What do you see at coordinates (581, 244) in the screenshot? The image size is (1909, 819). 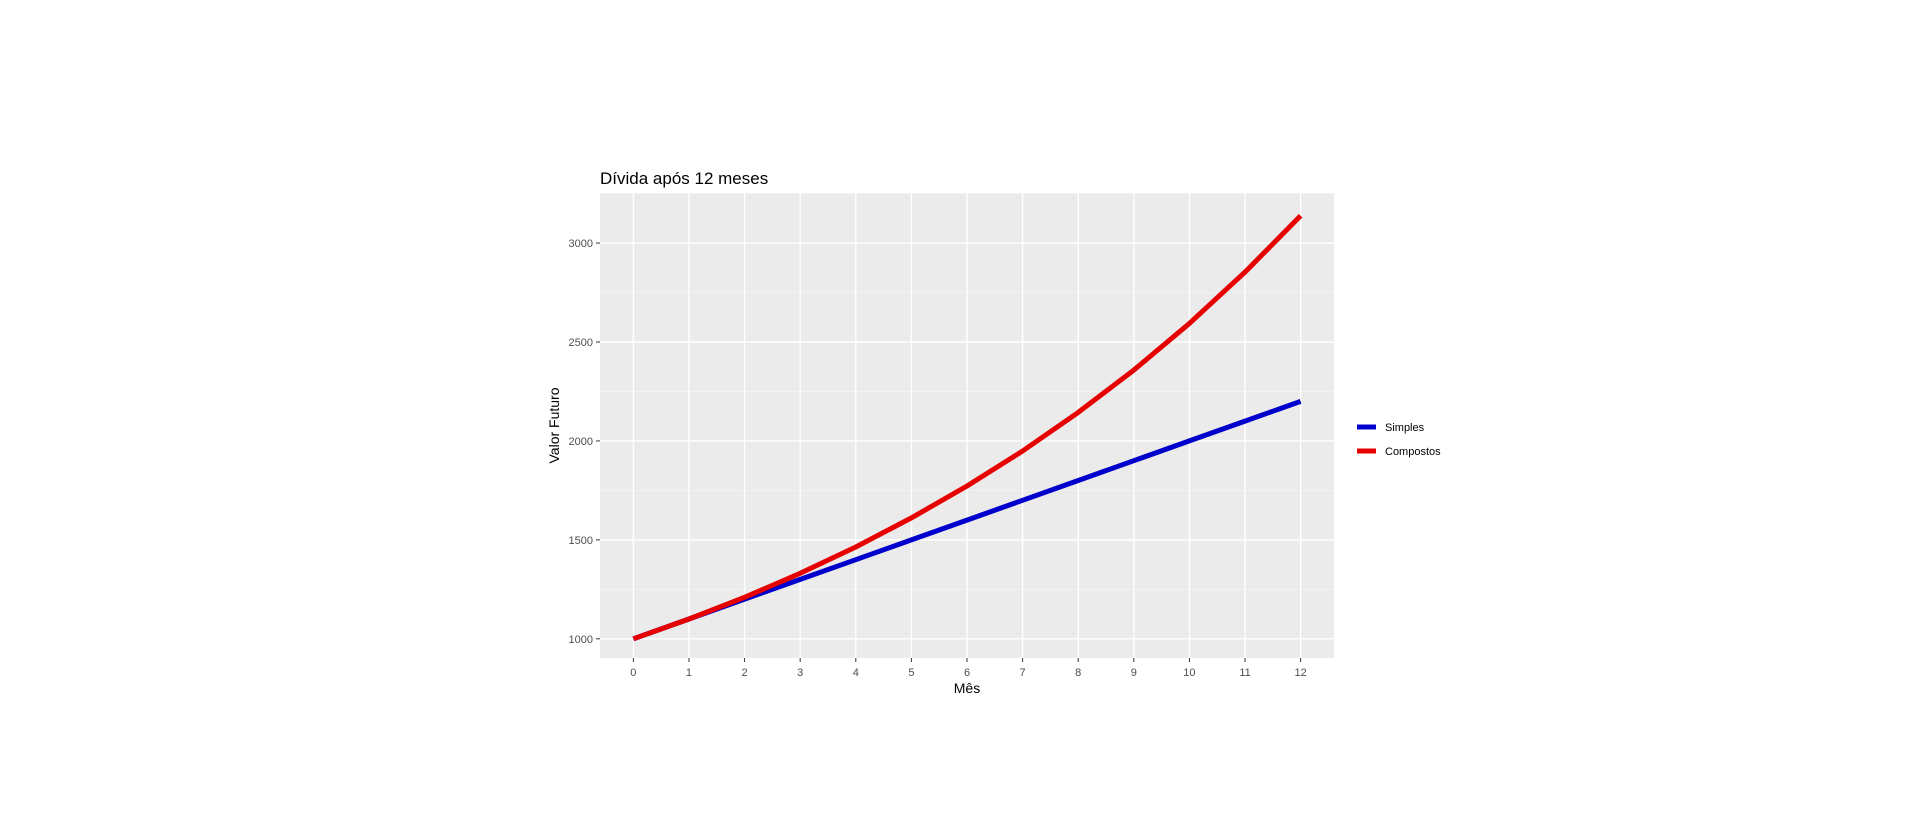 I see `y-tick-label: 3000` at bounding box center [581, 244].